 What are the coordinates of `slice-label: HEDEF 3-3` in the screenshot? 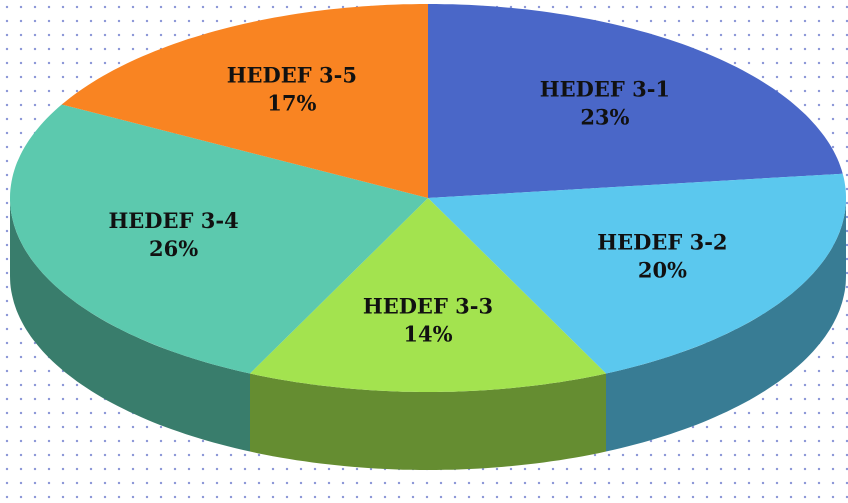 It's located at (428, 306).